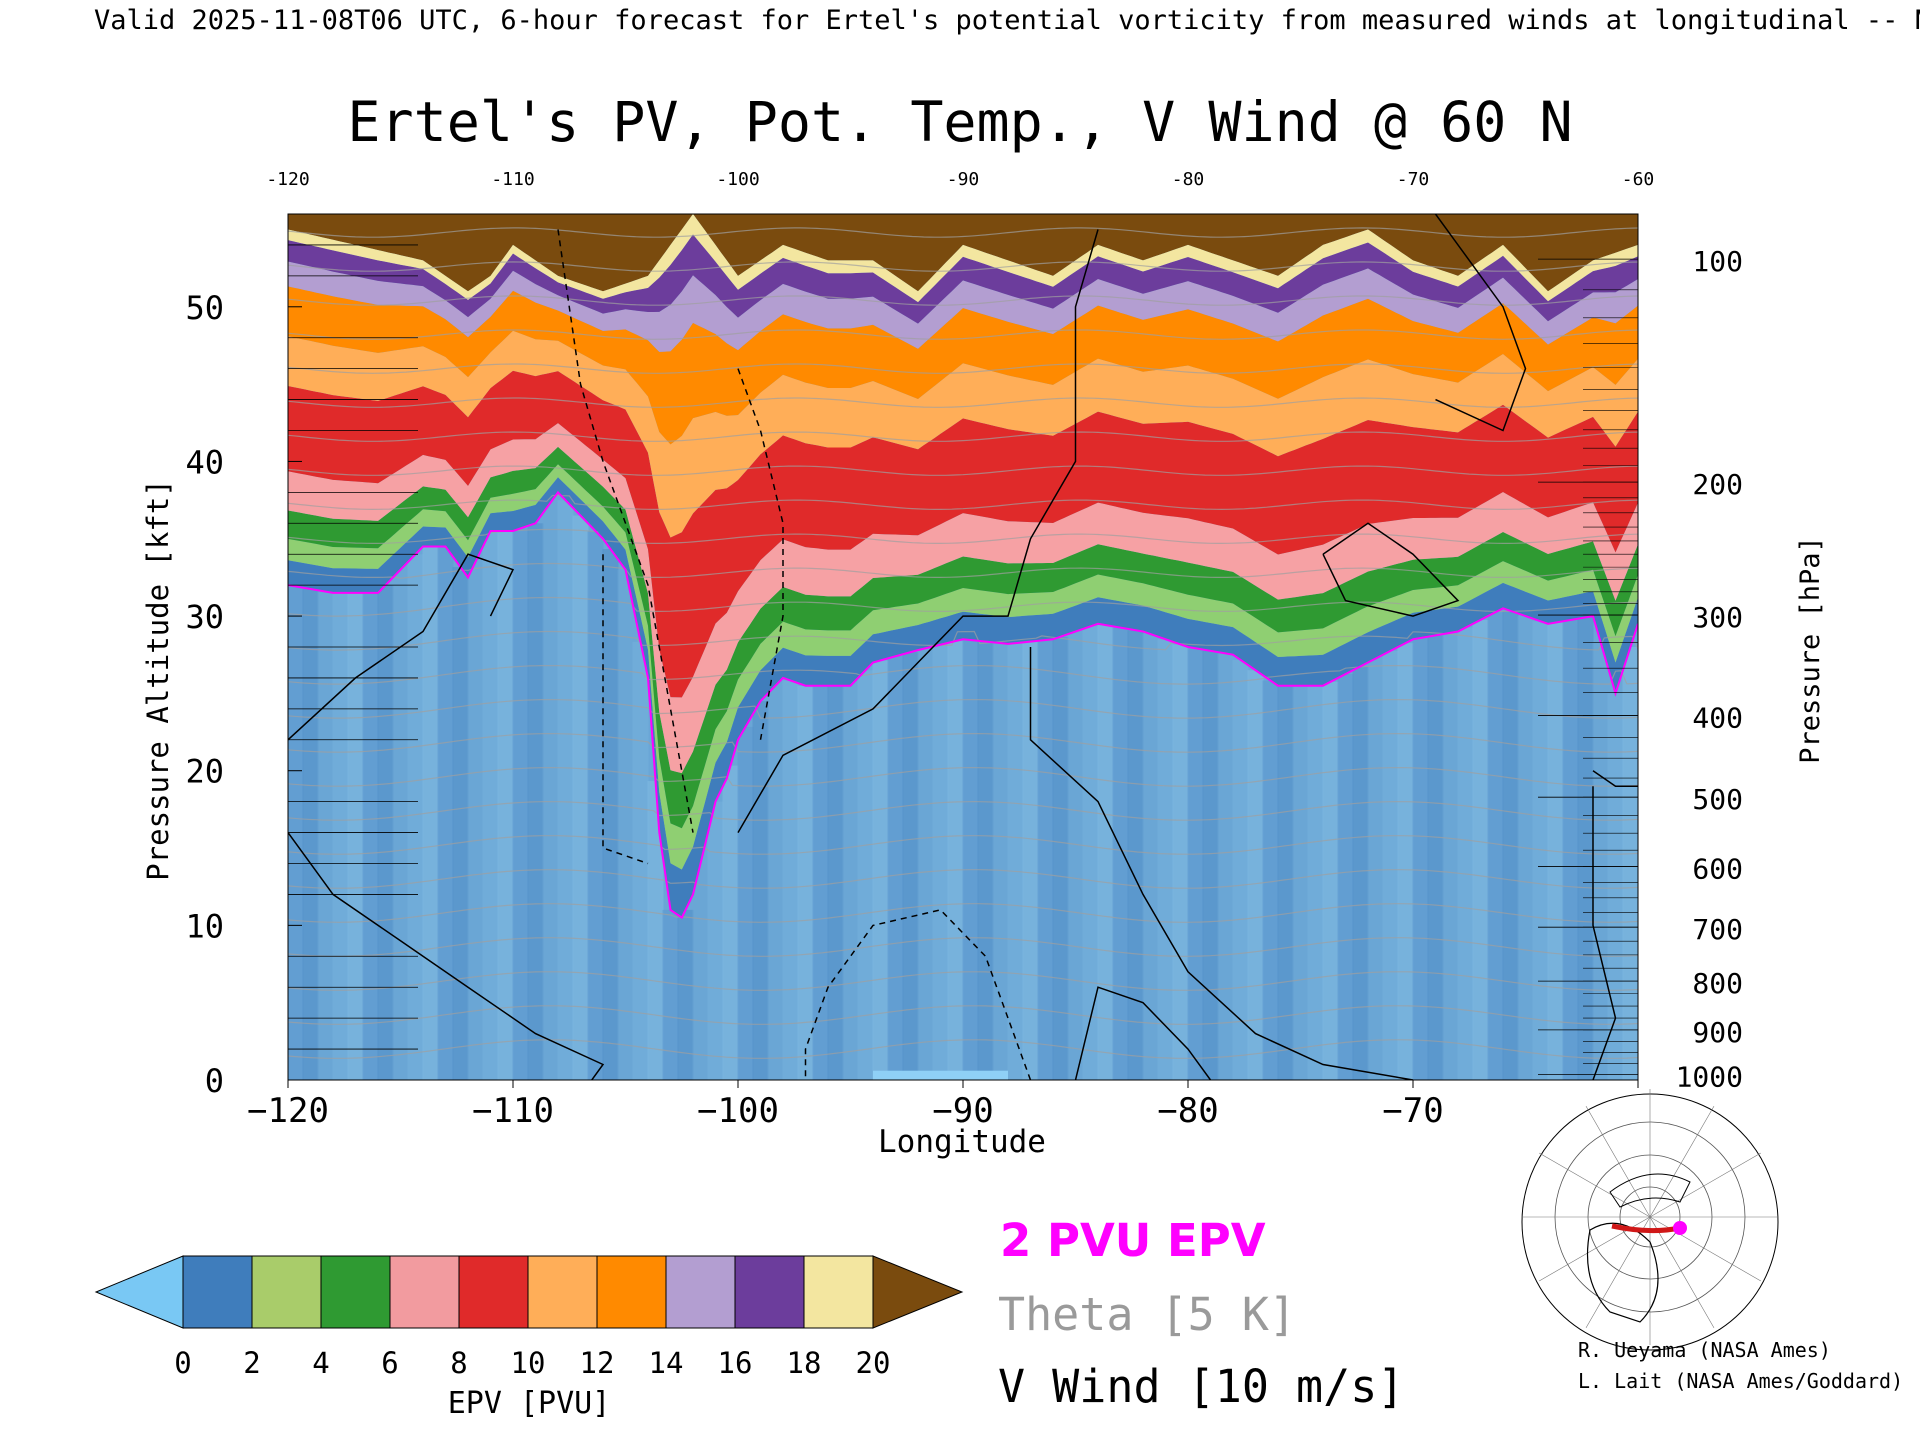 Image resolution: width=1920 pixels, height=1440 pixels. Describe the element at coordinates (1638, 179) in the screenshot. I see `top-tick-label: -60` at that location.